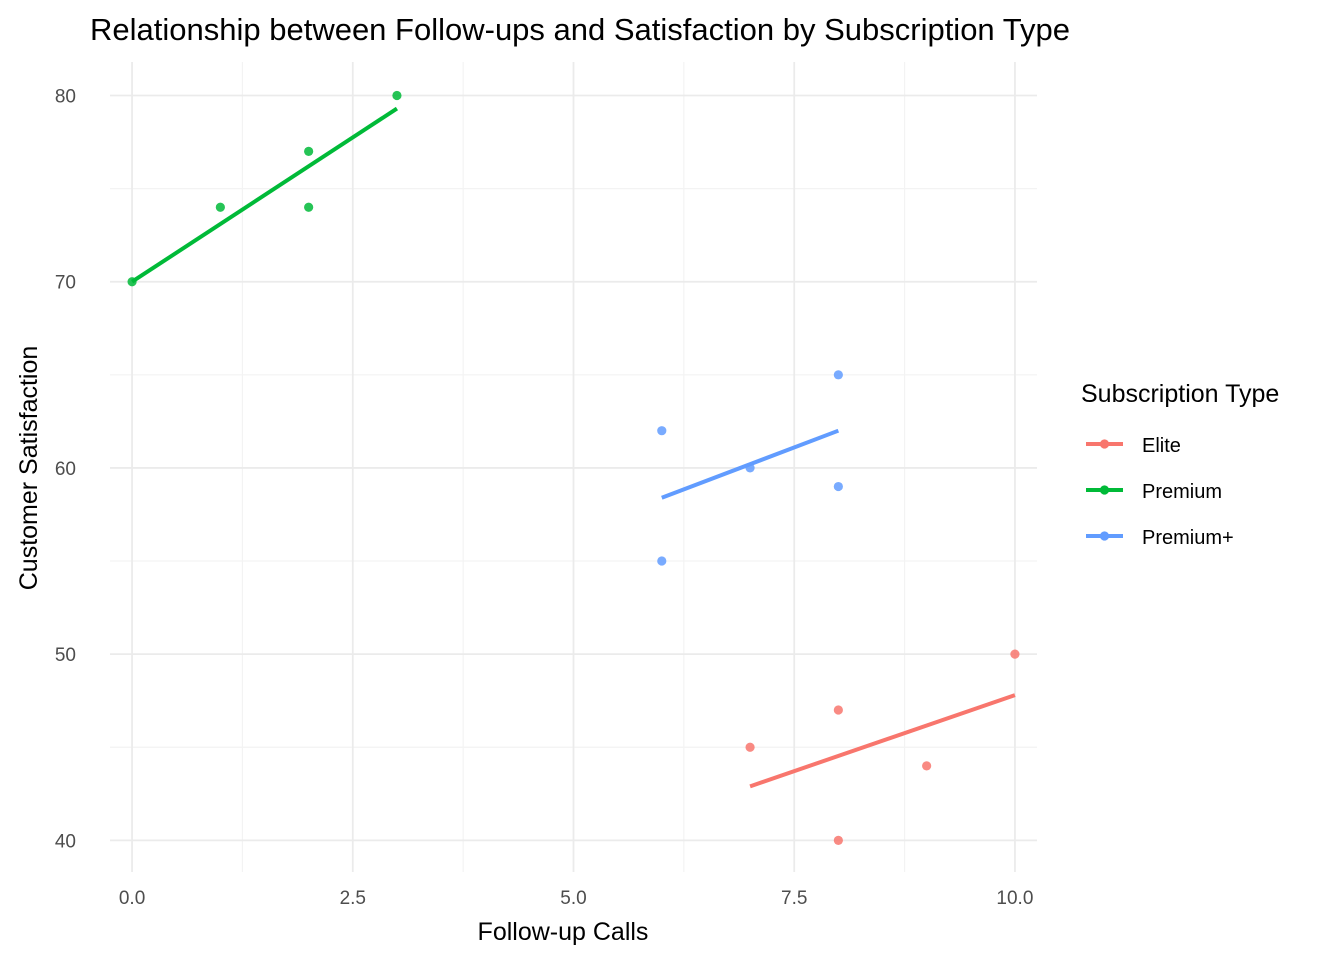 This screenshot has width=1344, height=960. I want to click on legend-items: Elite Premium Premium+, so click(1160, 492).